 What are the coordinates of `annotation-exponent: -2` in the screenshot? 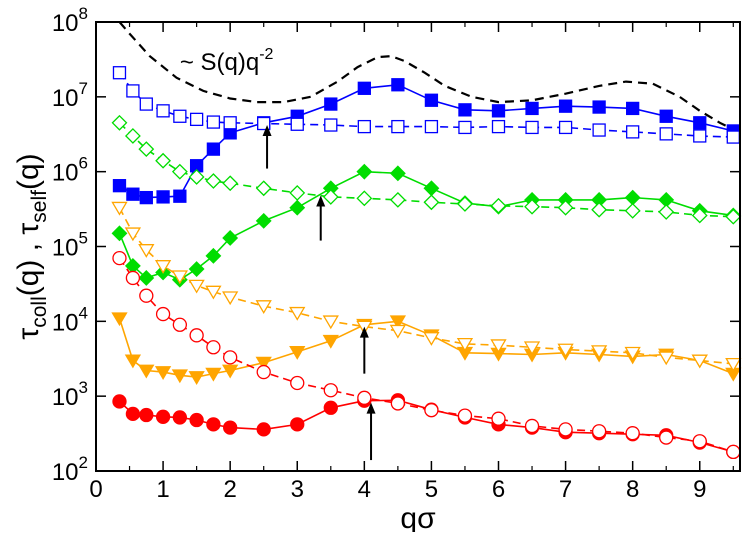 It's located at (266, 54).